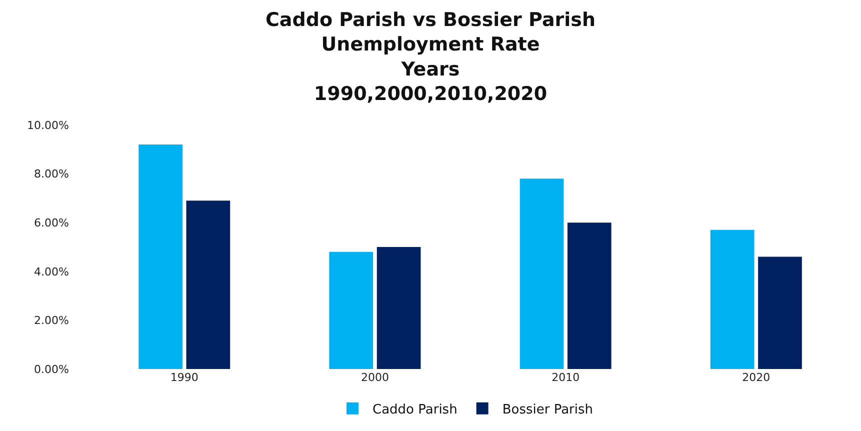 The image size is (861, 431). Describe the element at coordinates (51, 174) in the screenshot. I see `y-tick-label: 8.00%` at that location.